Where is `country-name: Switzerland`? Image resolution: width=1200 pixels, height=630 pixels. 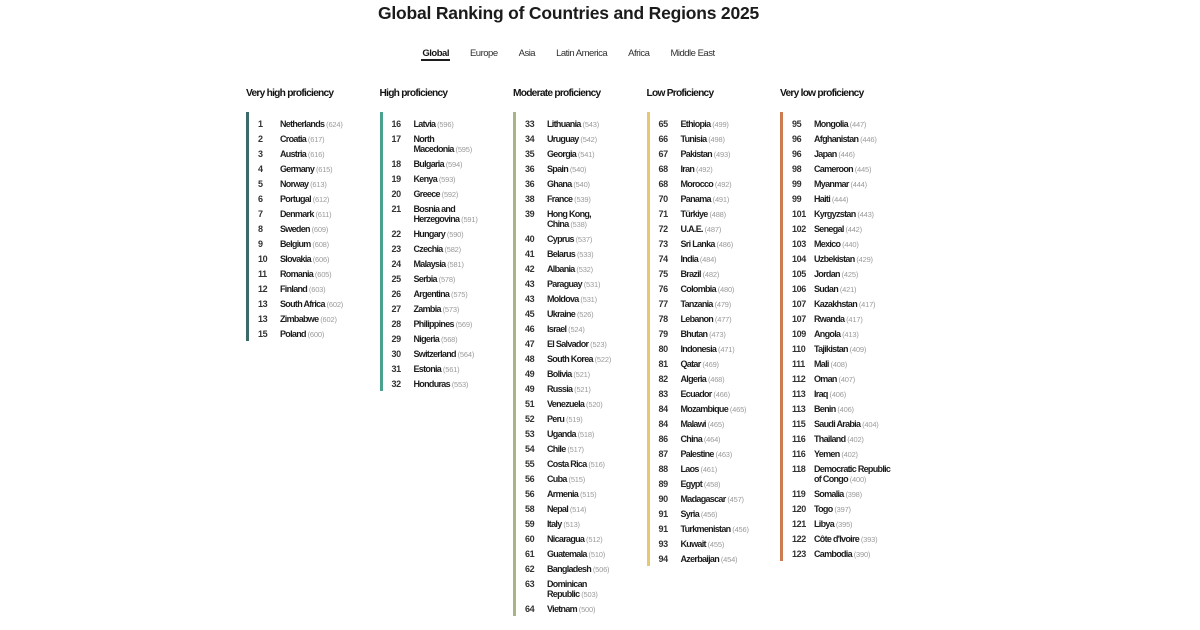
country-name: Switzerland is located at coordinates (435, 353).